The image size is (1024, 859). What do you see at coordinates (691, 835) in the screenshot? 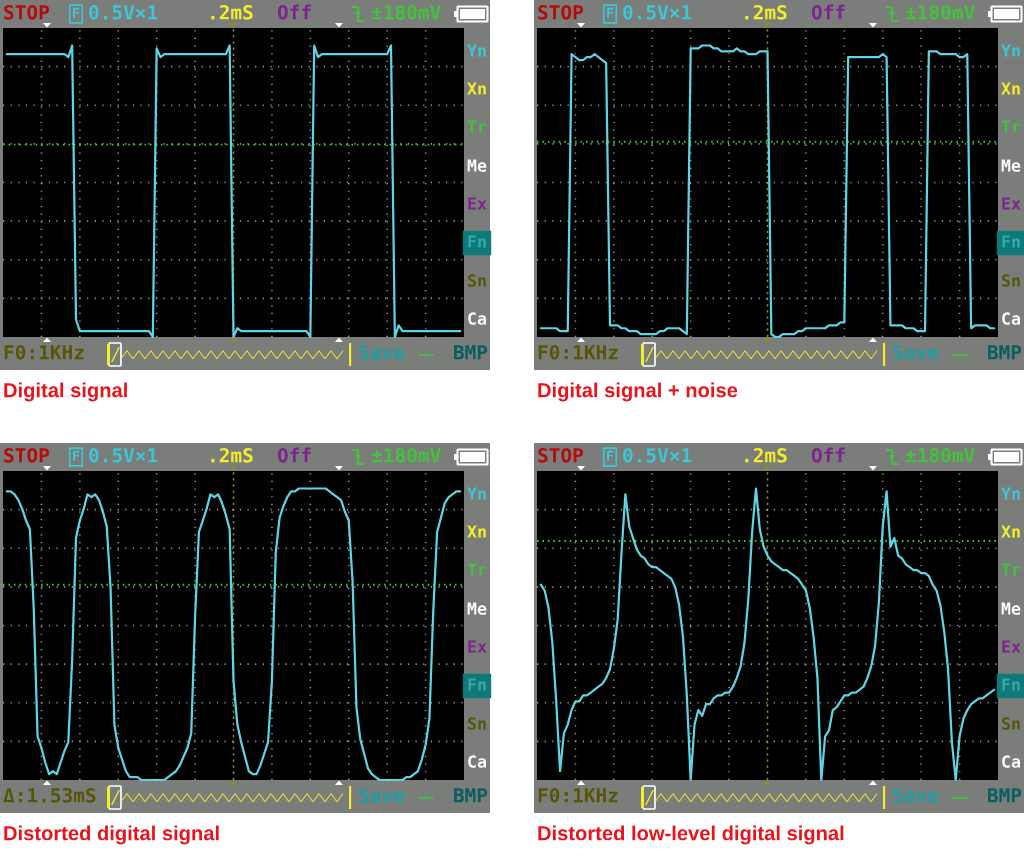
I see `text: Distorted low-level digital signal` at bounding box center [691, 835].